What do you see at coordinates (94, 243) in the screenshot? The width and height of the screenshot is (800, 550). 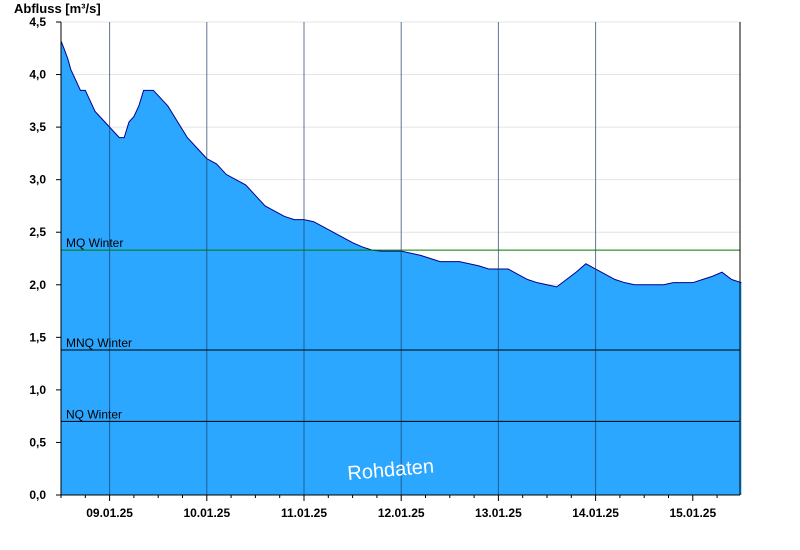 I see `reference-label: MQ Winter` at bounding box center [94, 243].